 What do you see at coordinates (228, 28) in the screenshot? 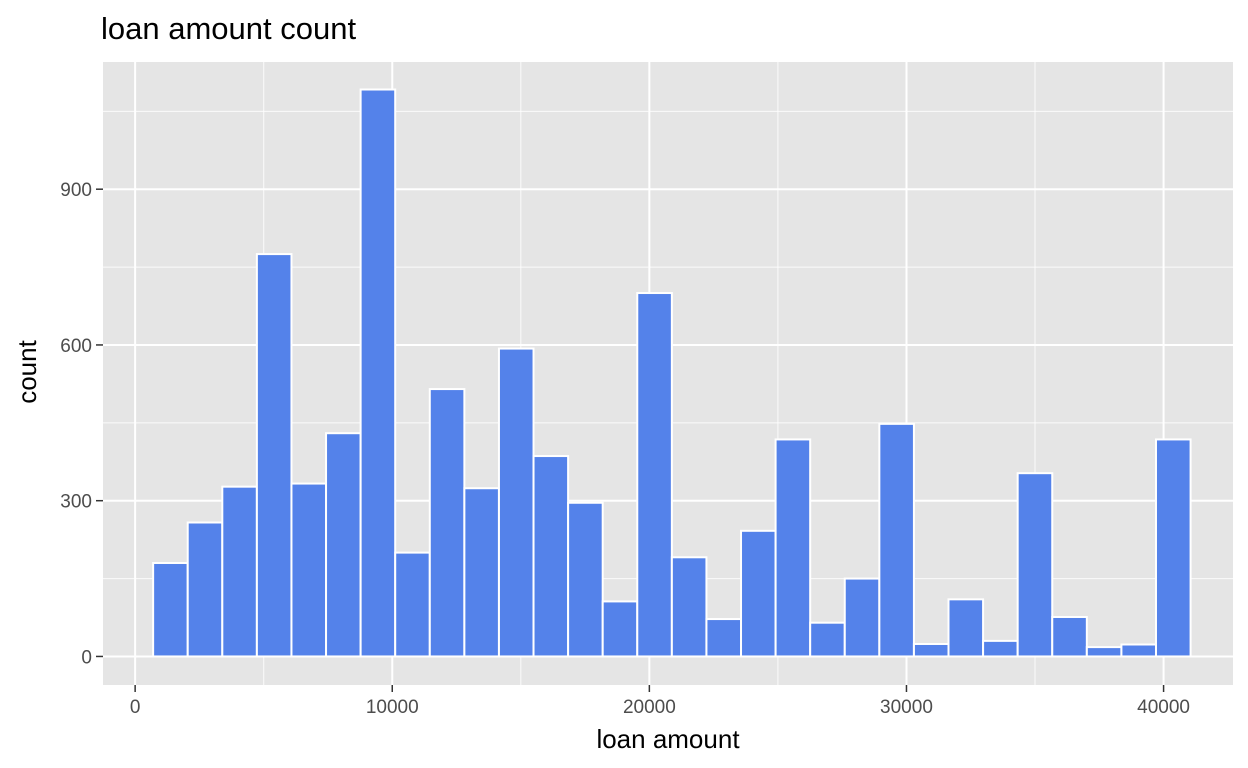
I see `chart-title: loan amount count` at bounding box center [228, 28].